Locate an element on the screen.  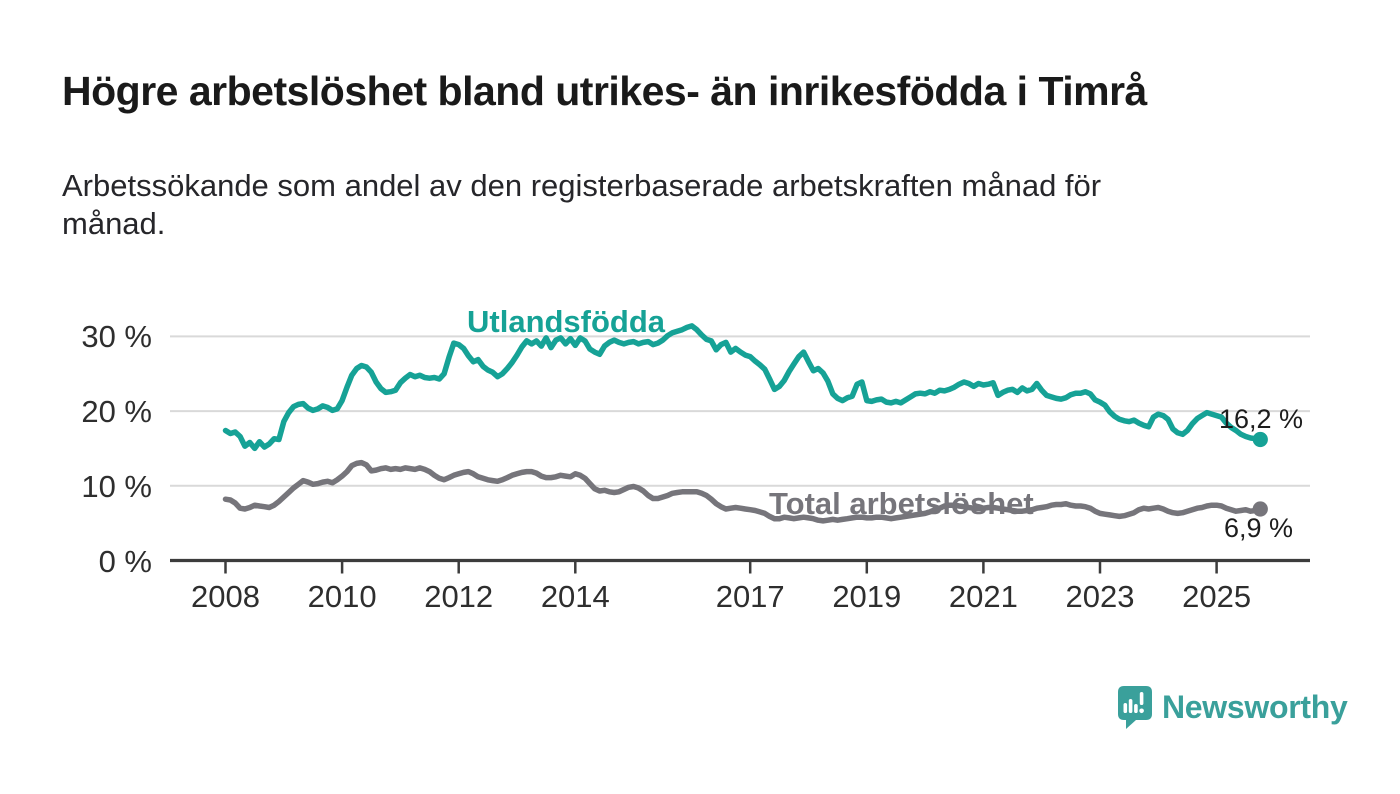
x-tick-label-2021: 2021 is located at coordinates (983, 596).